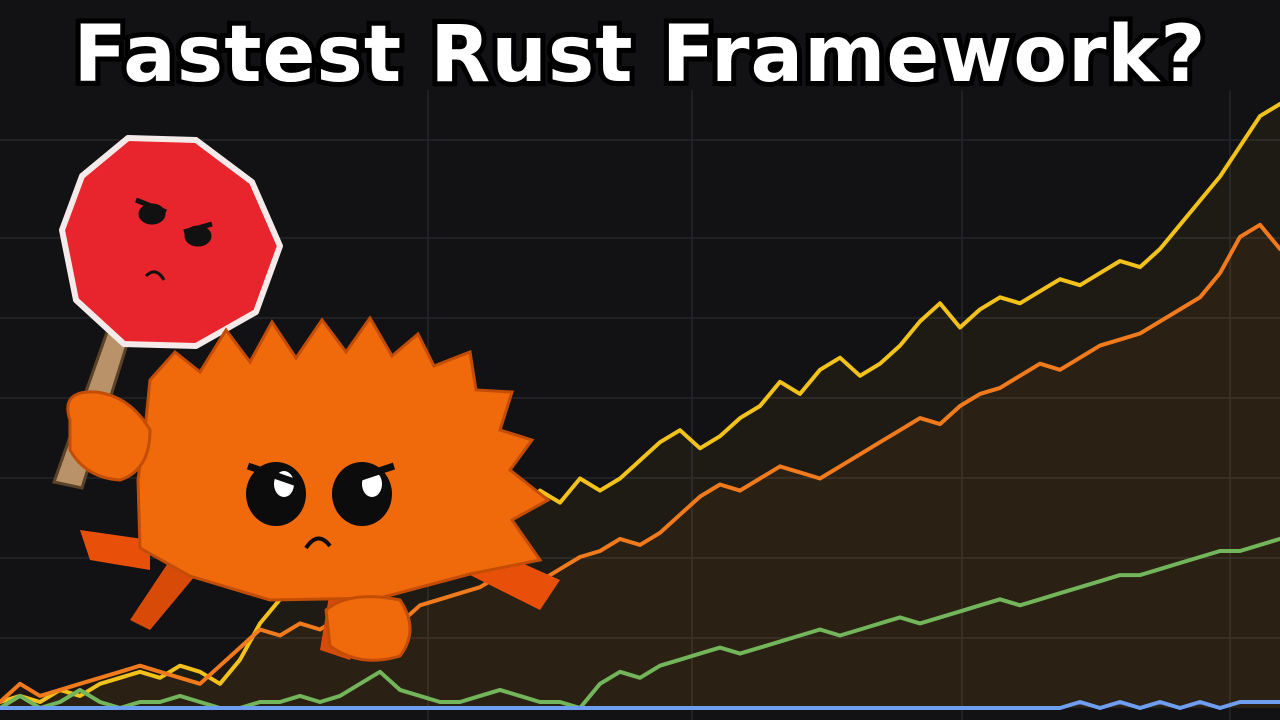 This screenshot has height=720, width=1280. Describe the element at coordinates (165, 595) in the screenshot. I see `crab-leg-back` at that location.